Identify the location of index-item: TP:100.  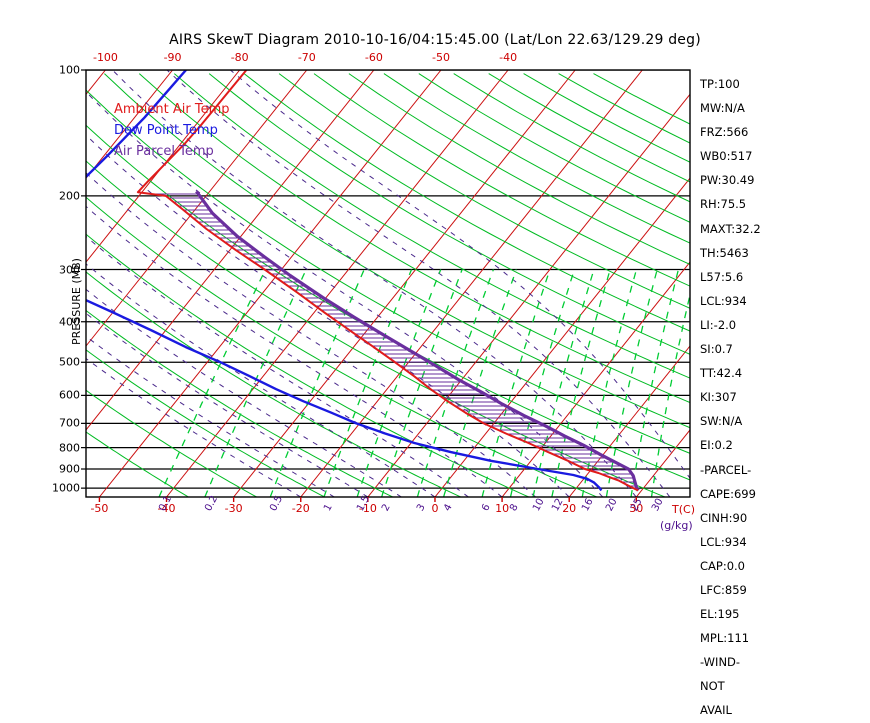
(720, 84).